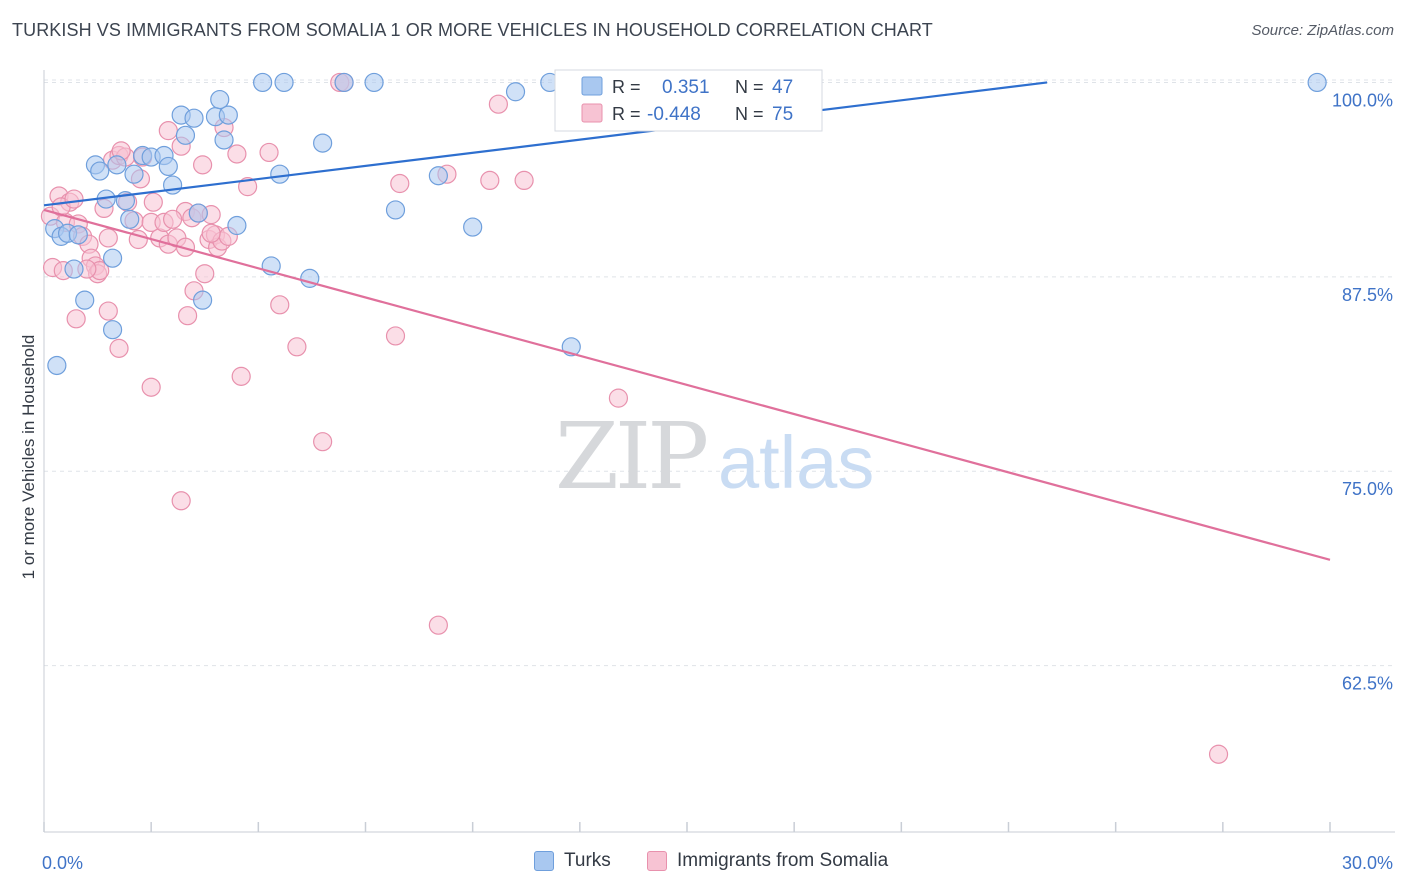 The image size is (1406, 892). I want to click on x-tick-label: 30.0%, so click(1367, 863).